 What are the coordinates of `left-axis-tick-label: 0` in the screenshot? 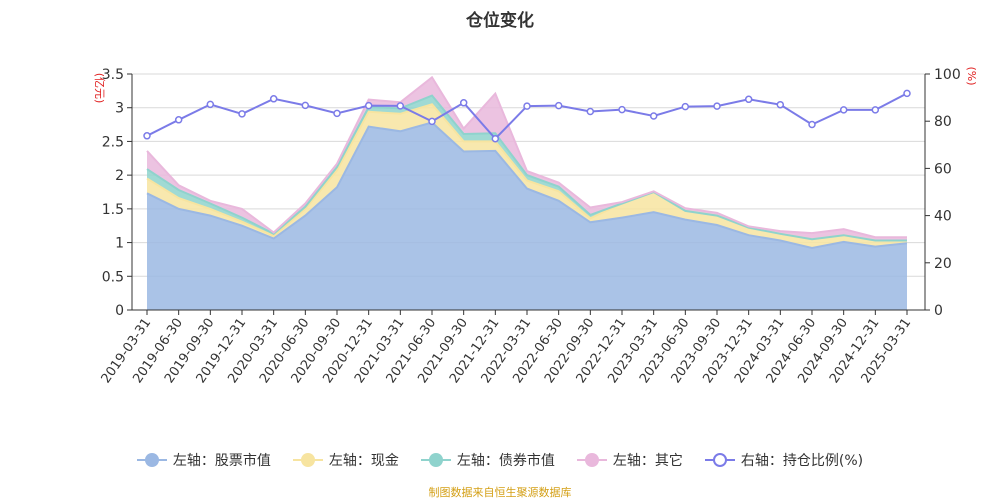 It's located at (119, 311).